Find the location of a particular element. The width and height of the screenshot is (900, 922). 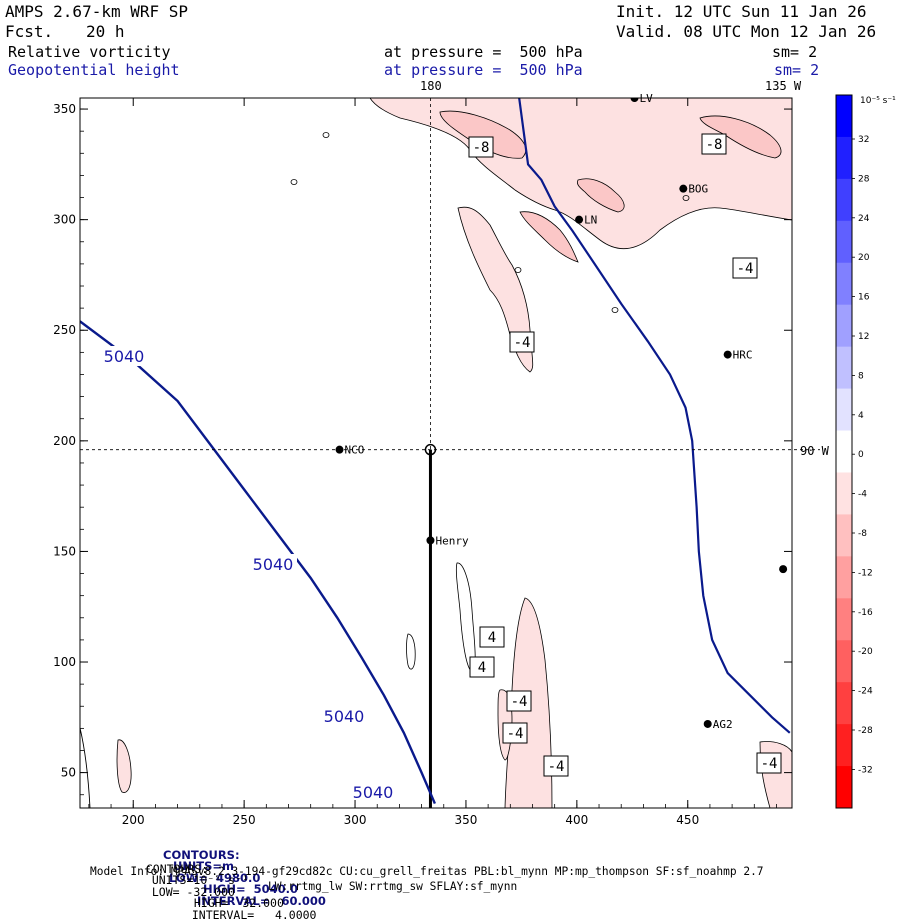

height-contours-low: LOW= 4980.0 is located at coordinates (215, 877).